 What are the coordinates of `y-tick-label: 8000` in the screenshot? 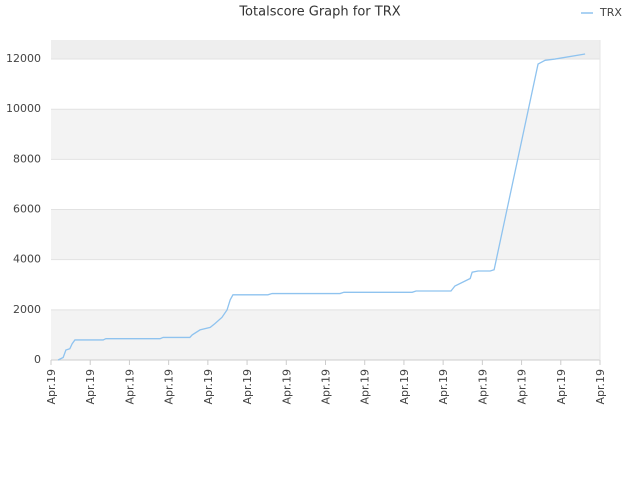 It's located at (27, 158).